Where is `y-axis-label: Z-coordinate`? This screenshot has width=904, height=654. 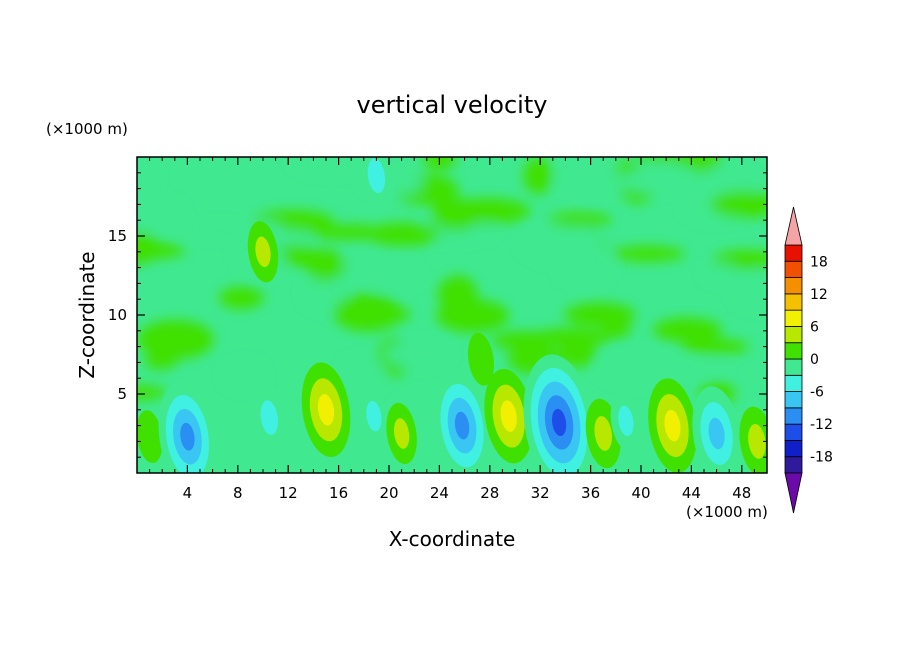 y-axis-label: Z-coordinate is located at coordinates (87, 314).